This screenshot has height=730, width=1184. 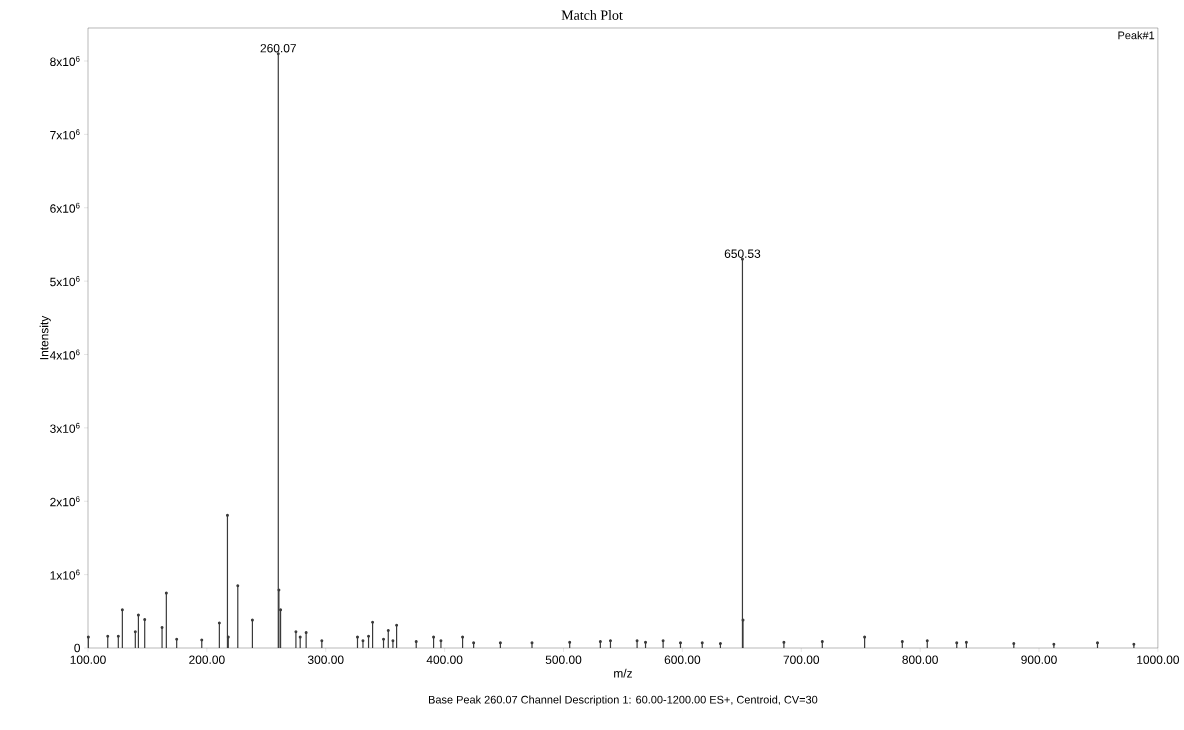 I want to click on y-tick-label: 7x10$^{6}$, so click(x=65, y=134).